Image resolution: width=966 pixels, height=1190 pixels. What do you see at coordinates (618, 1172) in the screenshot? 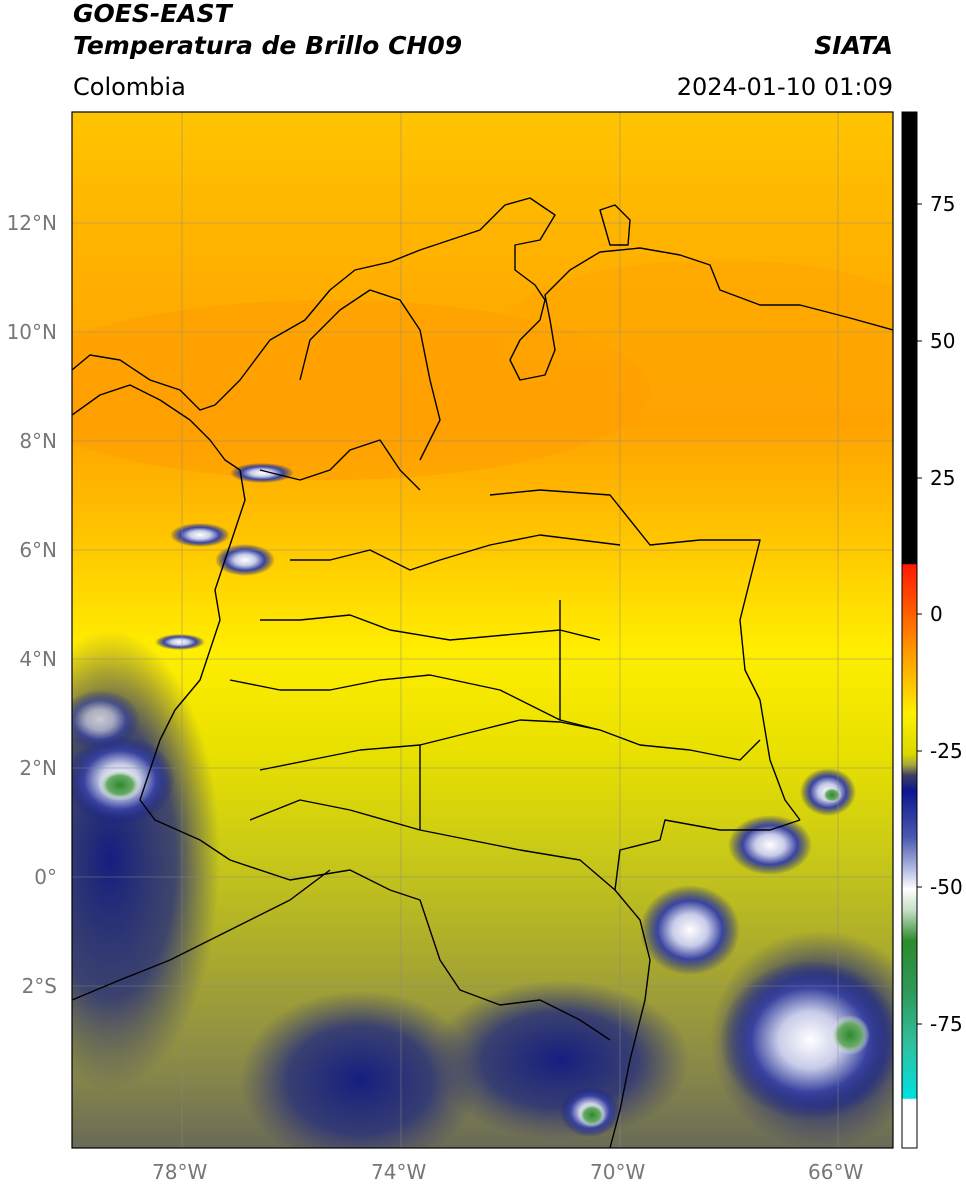
I see `lon-tick-label: 70°W` at bounding box center [618, 1172].